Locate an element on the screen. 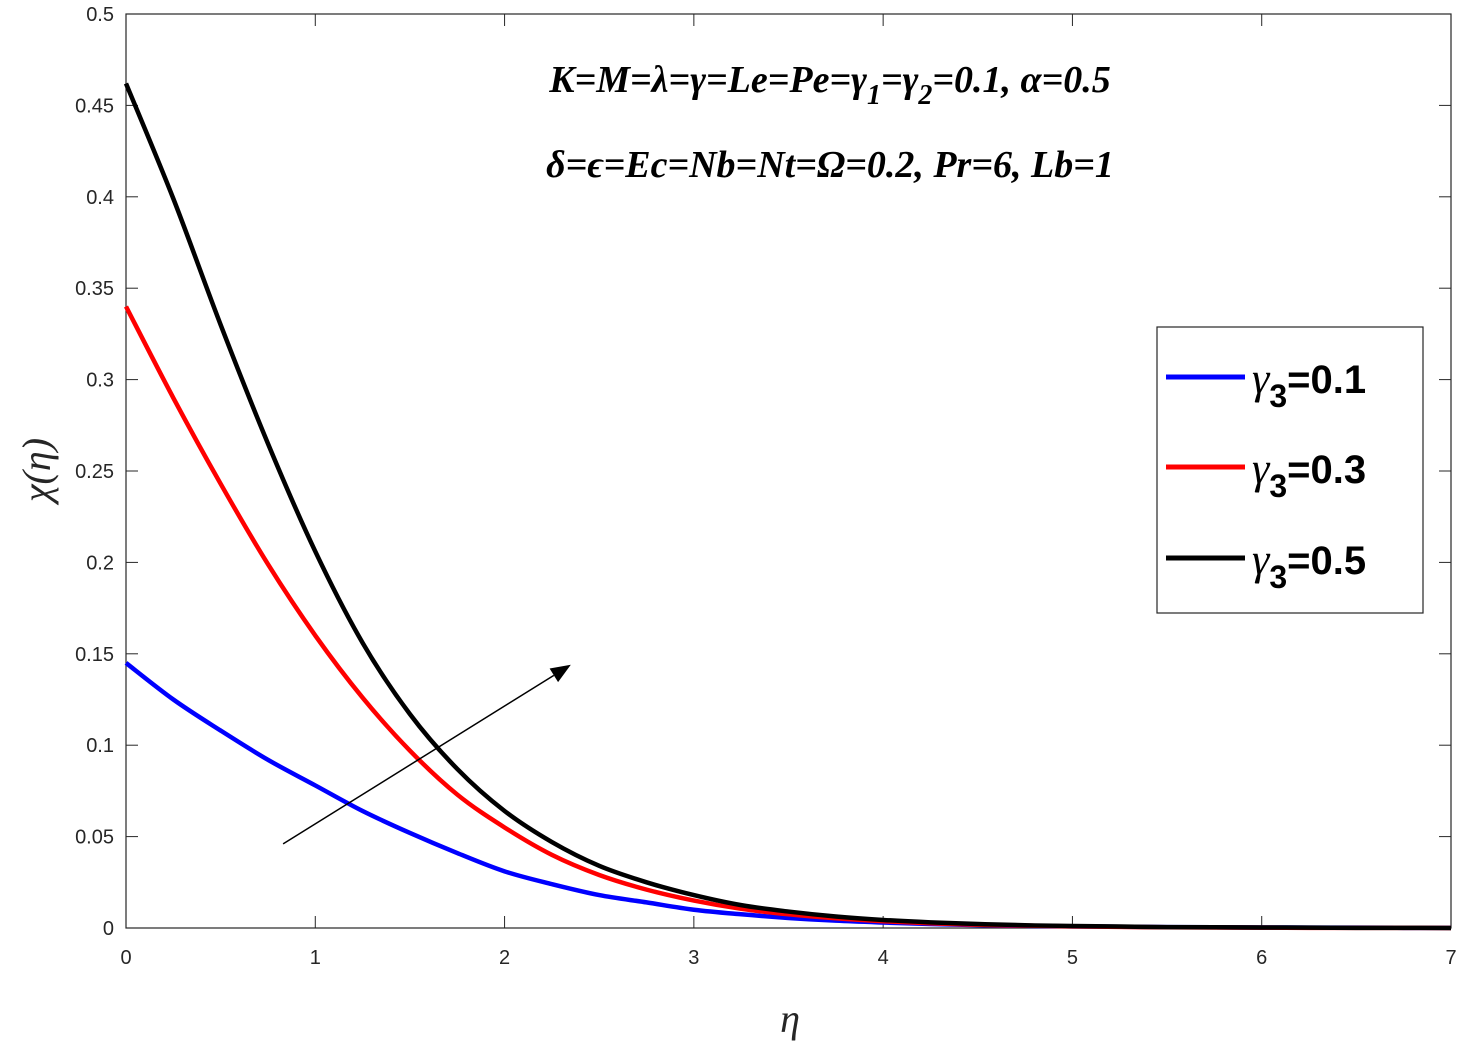 The height and width of the screenshot is (1045, 1461). legend: γ3=0.1 γ3=0.3 γ3=0.5 is located at coordinates (1290, 470).